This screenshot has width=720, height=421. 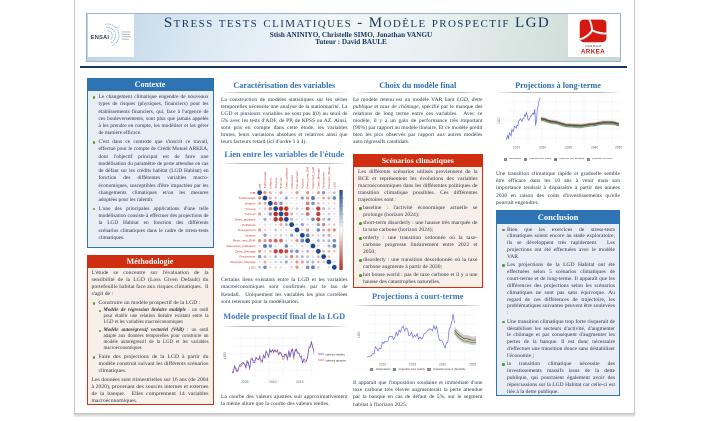 I want to click on svg-text: 2040, so click(x=594, y=147).